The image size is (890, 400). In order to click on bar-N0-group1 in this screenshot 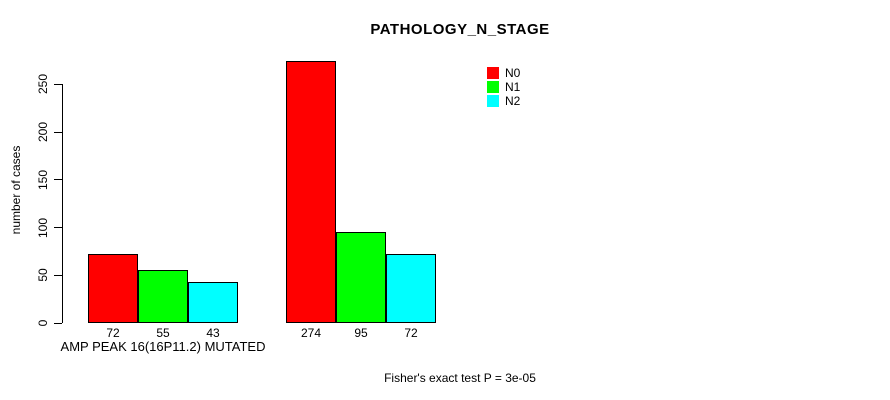, I will do `click(113, 288)`.